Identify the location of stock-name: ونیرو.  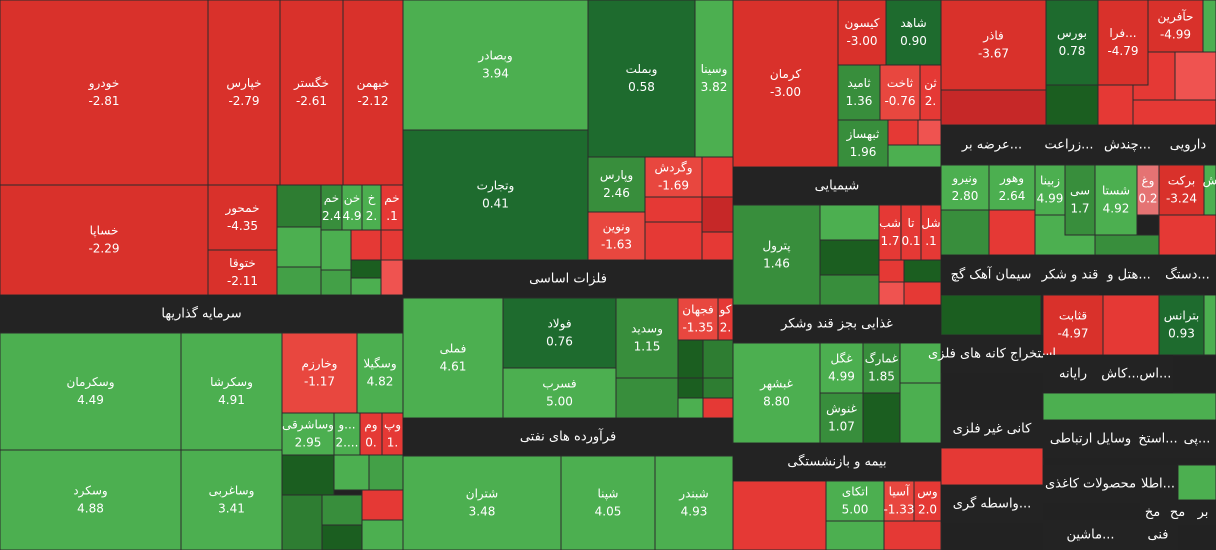
(964, 178).